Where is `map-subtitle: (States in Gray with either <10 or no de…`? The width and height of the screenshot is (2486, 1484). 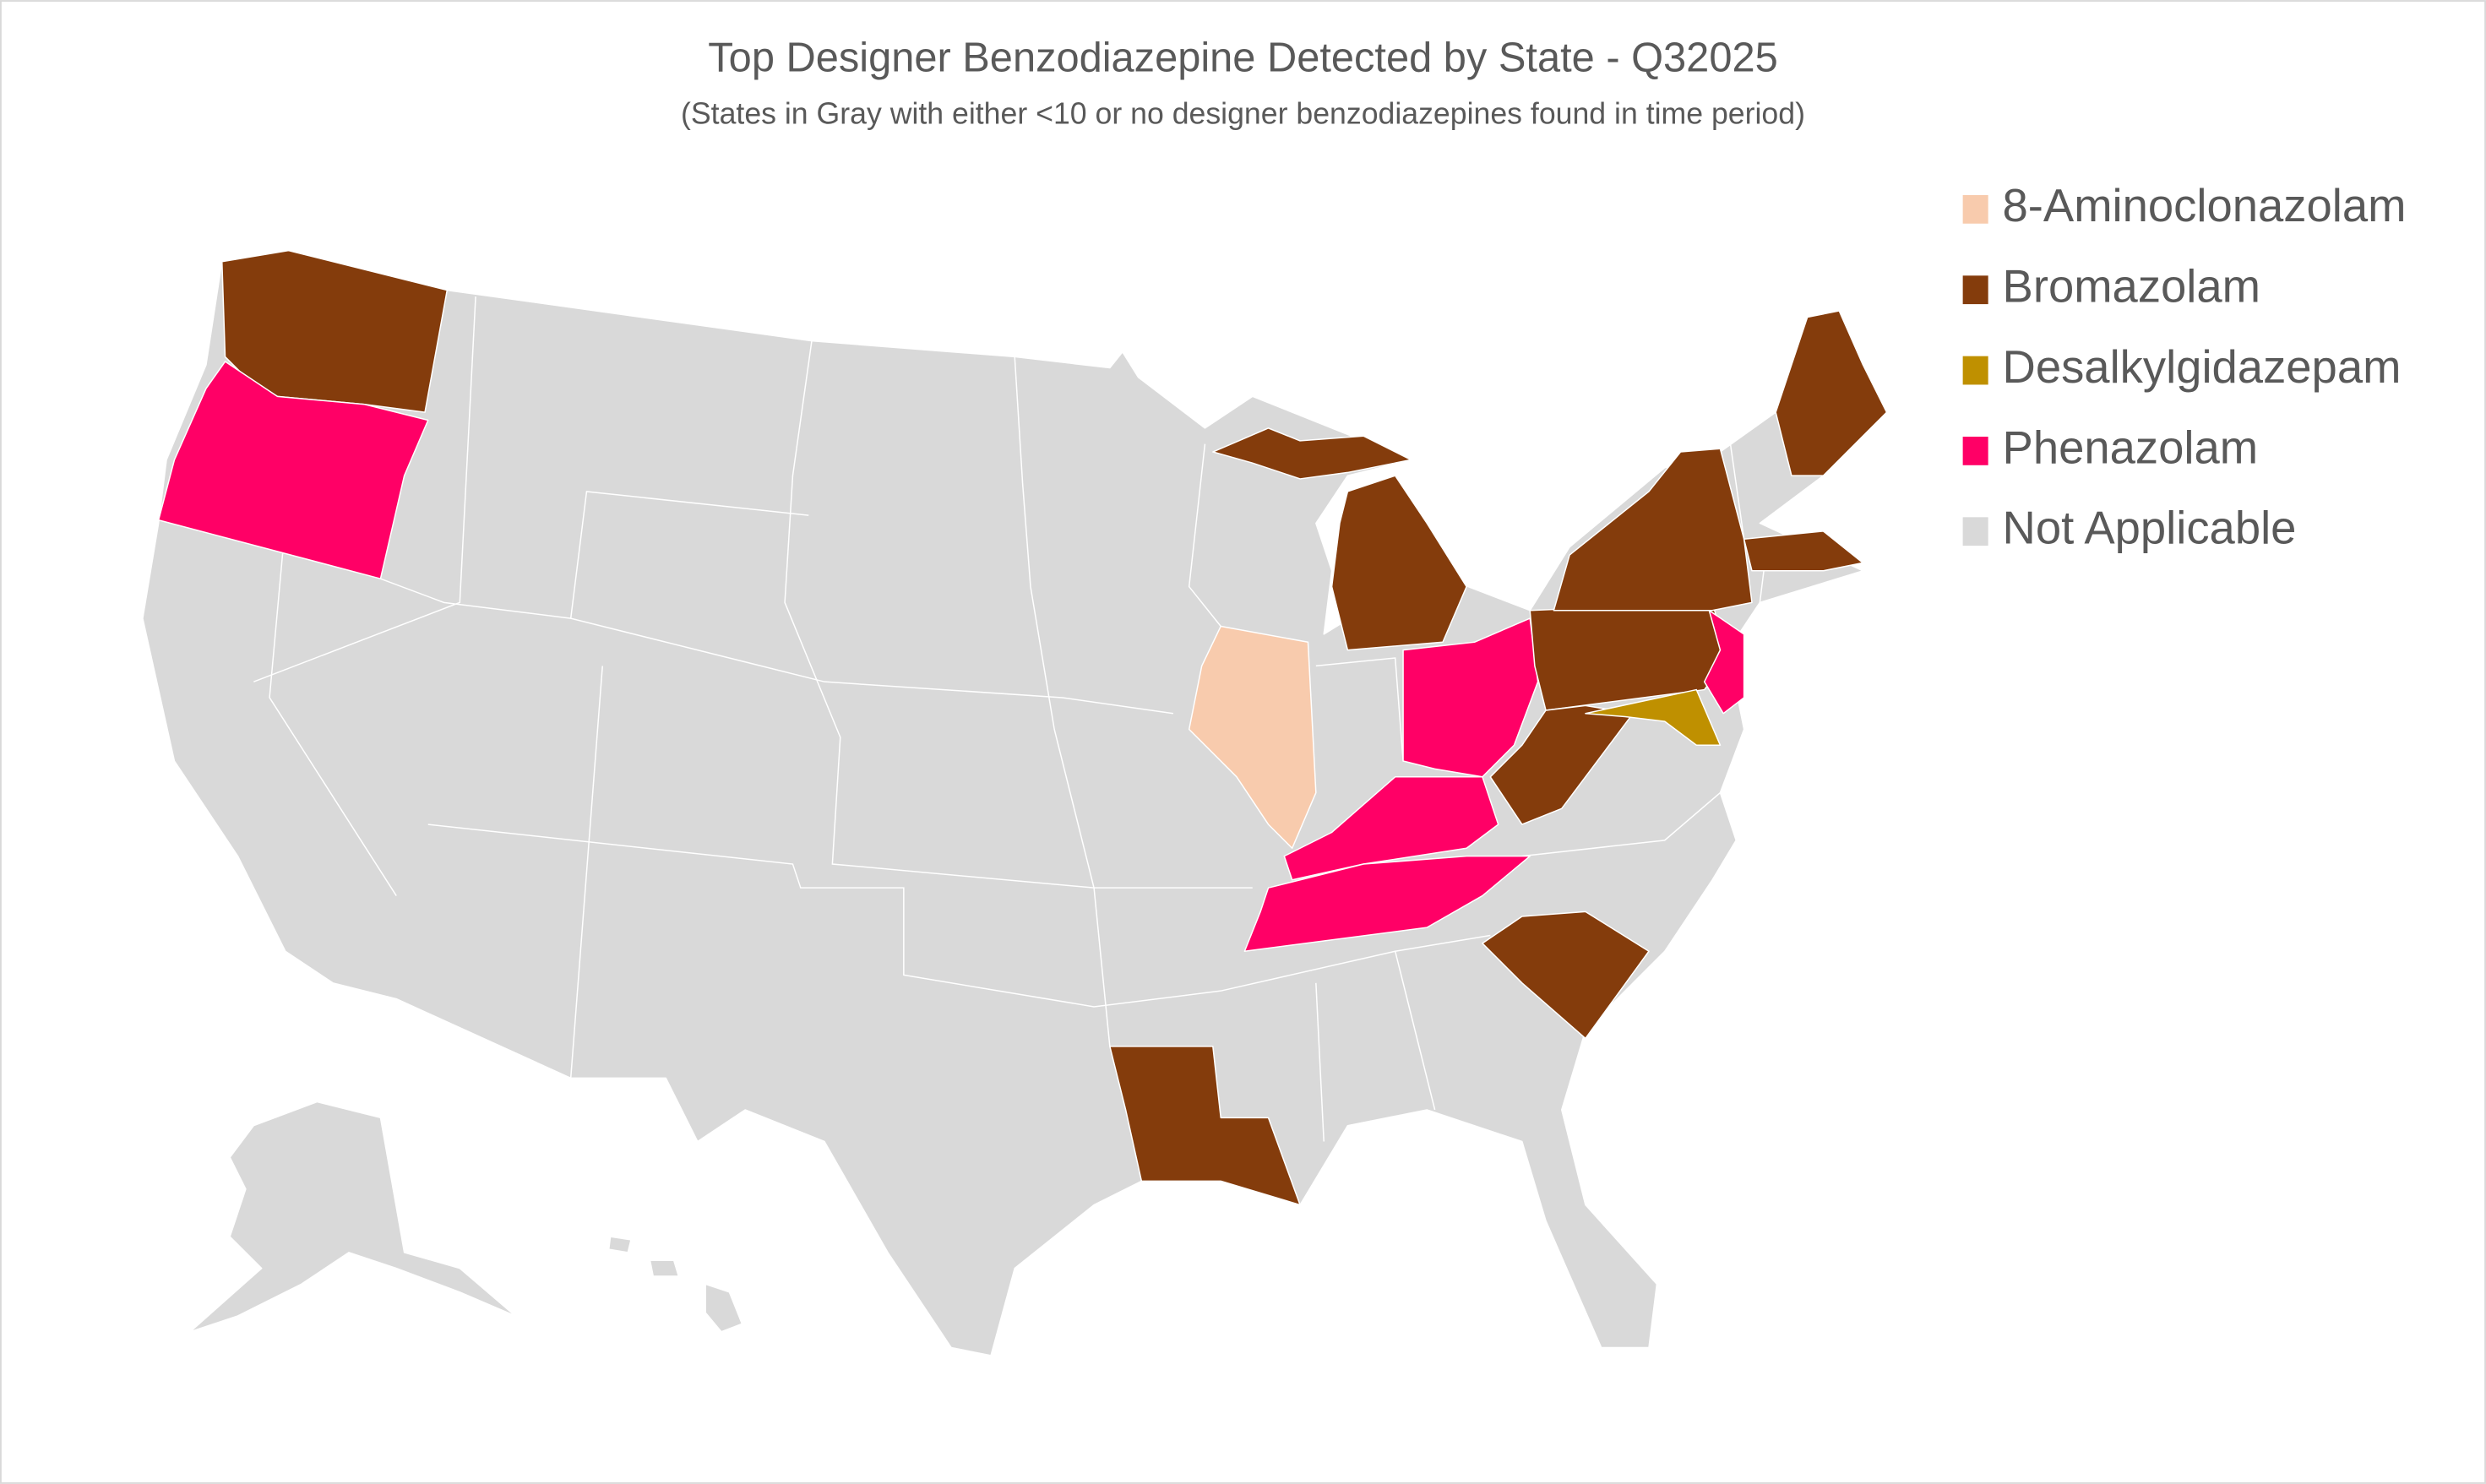 map-subtitle: (States in Gray with either <10 or no de… is located at coordinates (1243, 114).